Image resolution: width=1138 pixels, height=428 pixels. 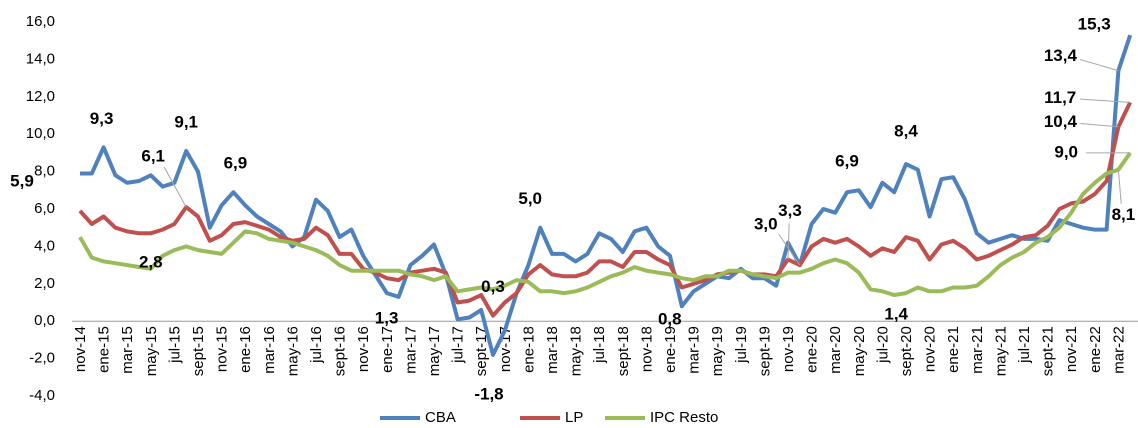 I want to click on y-tick-label: -4,0, so click(x=42, y=395).